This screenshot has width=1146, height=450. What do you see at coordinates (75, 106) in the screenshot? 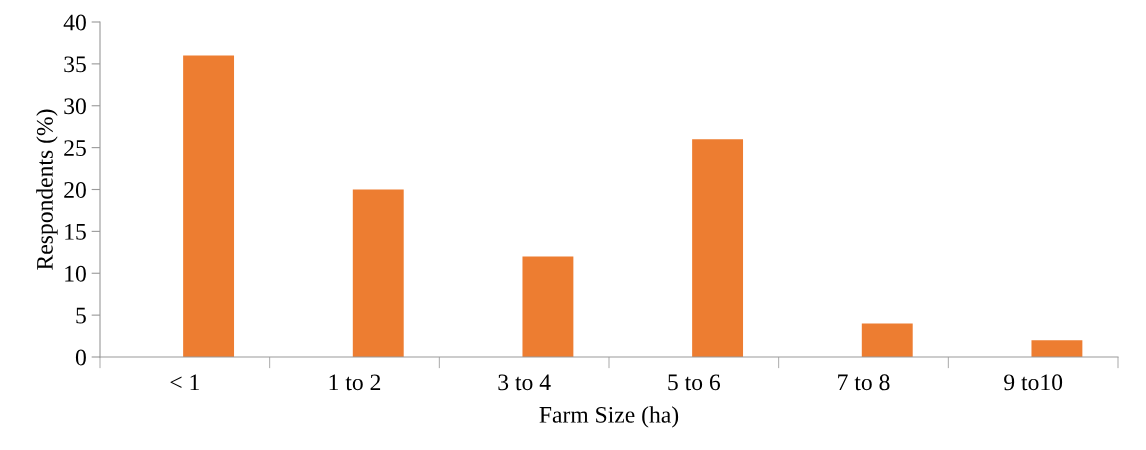
I see `y-tick-label: 30` at bounding box center [75, 106].